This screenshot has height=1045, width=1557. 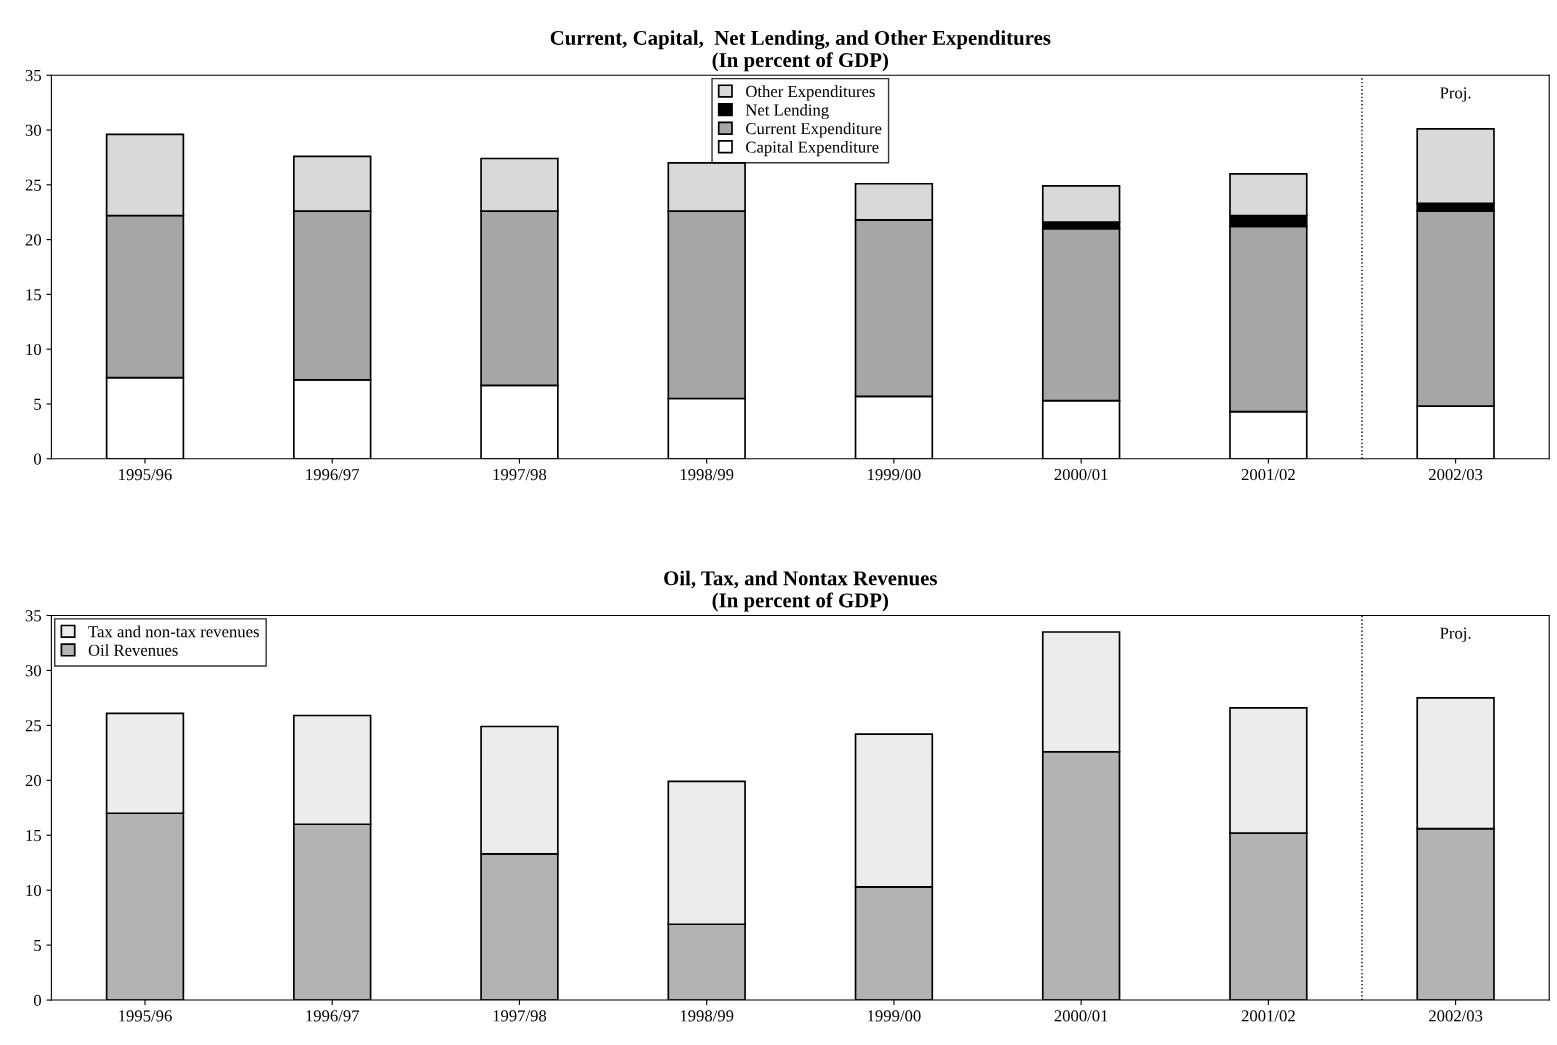 I want to click on legend-label: Tax and non-tax revenues, so click(x=173, y=631).